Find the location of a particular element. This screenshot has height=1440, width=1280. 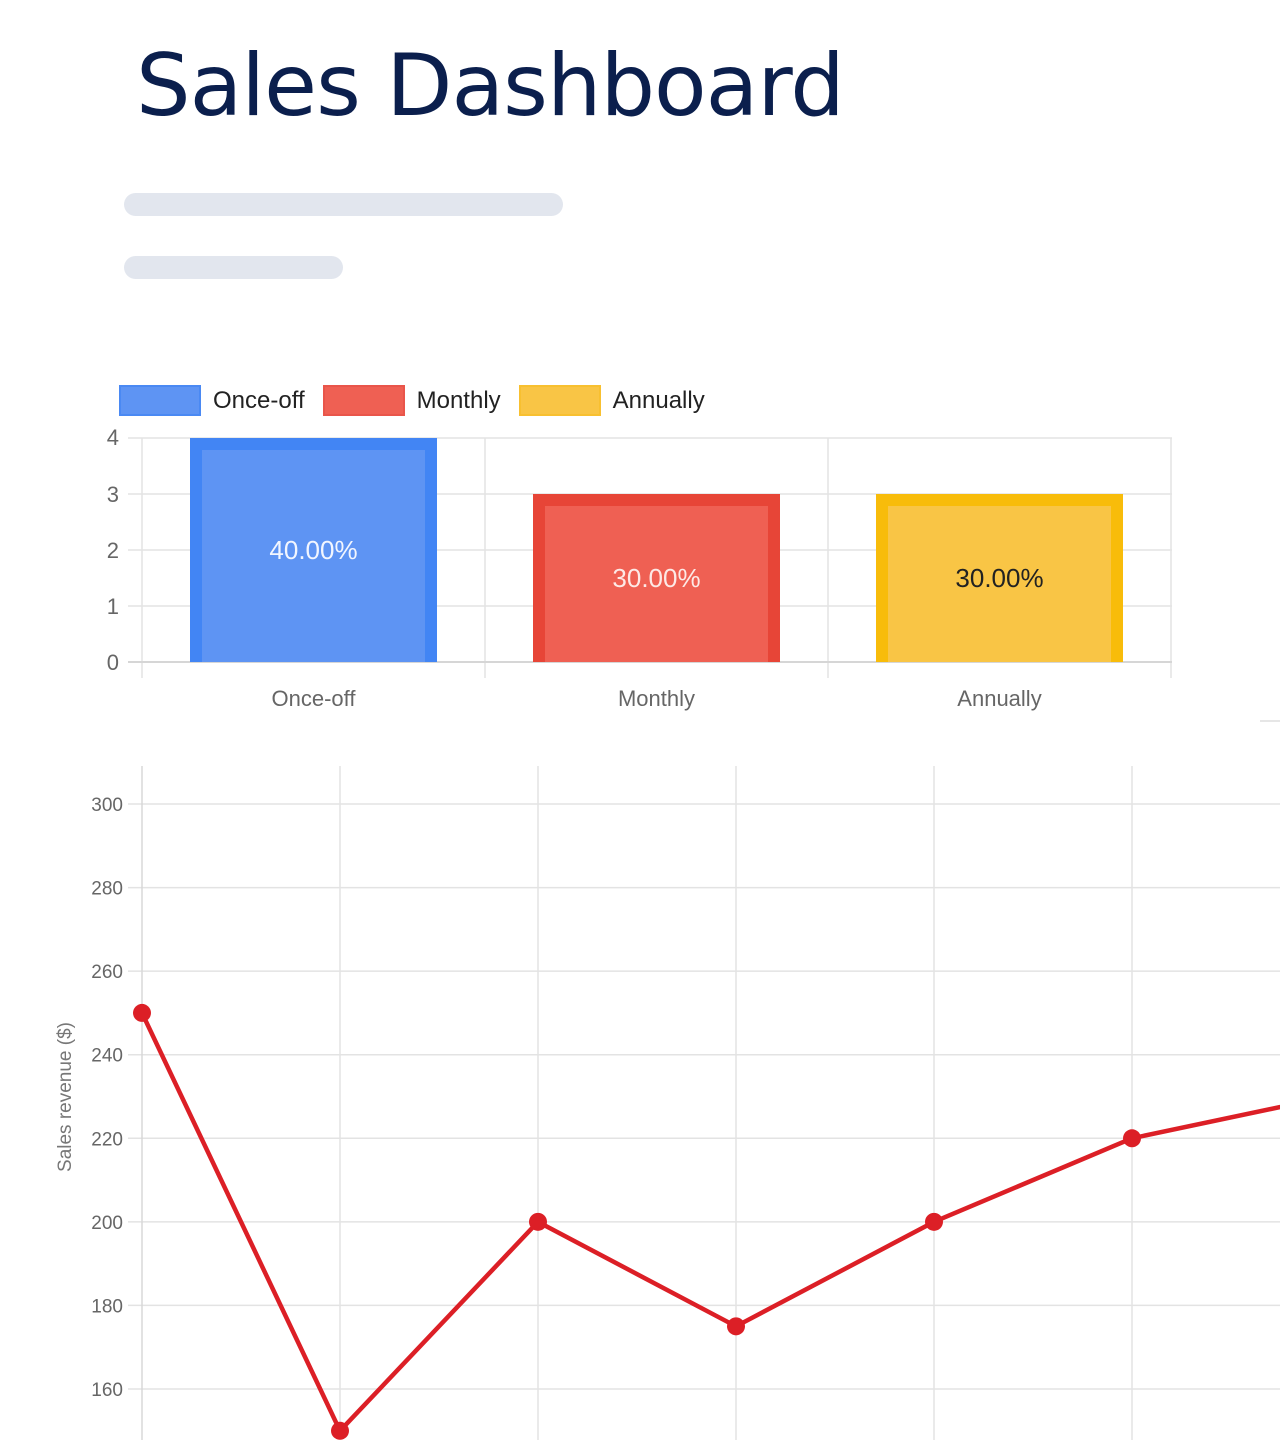

line-y-axis-label: Sales revenue ($) is located at coordinates (65, 1097).